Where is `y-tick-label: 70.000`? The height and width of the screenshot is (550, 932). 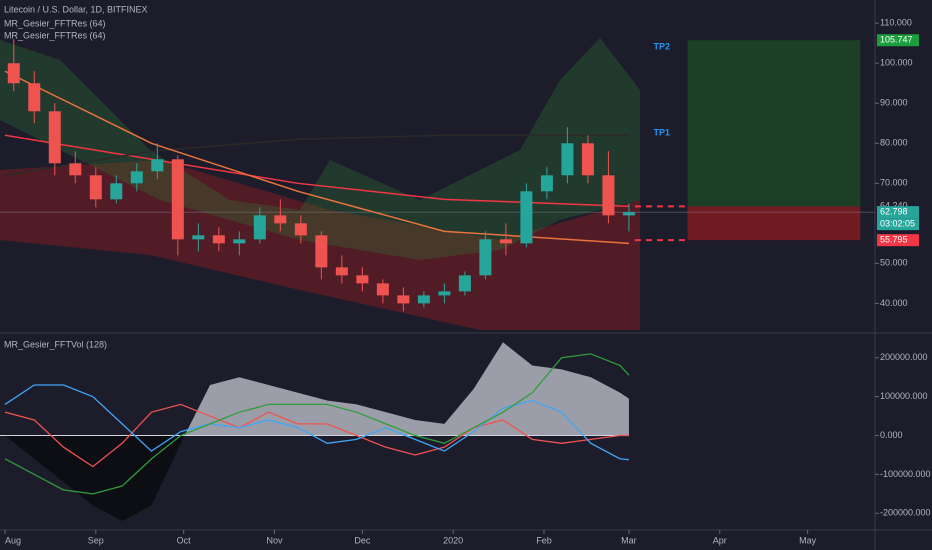 y-tick-label: 70.000 is located at coordinates (894, 183).